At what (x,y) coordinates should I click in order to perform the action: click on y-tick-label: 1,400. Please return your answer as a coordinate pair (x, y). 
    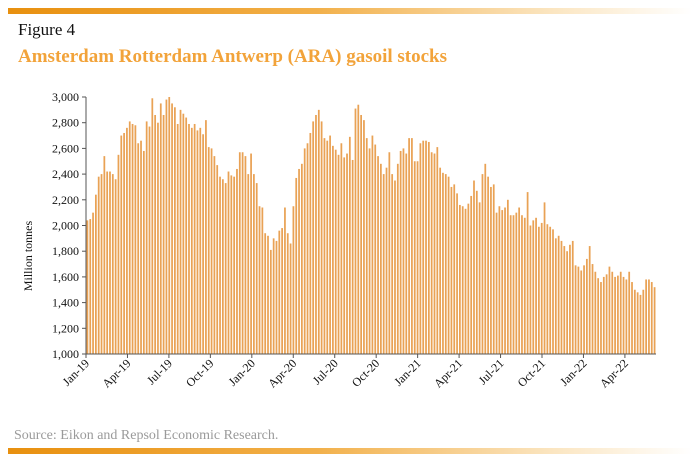
    Looking at the image, I should click on (65, 303).